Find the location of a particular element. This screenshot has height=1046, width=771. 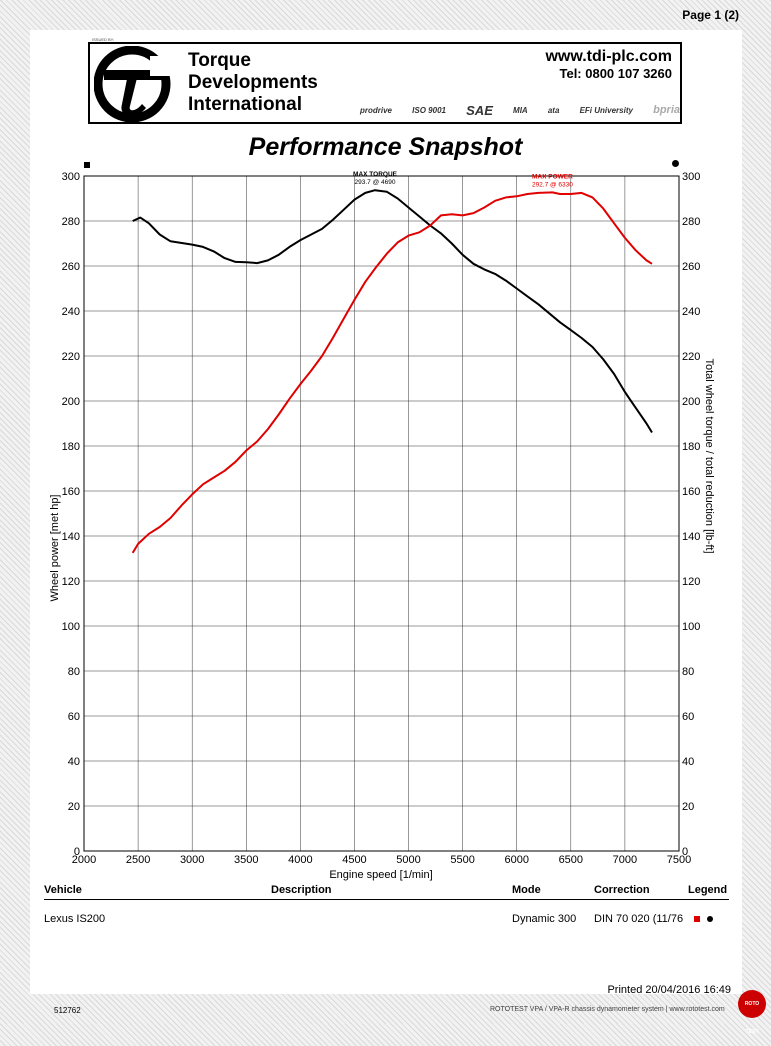

x-axis-label: Engine speed [1/min] is located at coordinates (380, 875).